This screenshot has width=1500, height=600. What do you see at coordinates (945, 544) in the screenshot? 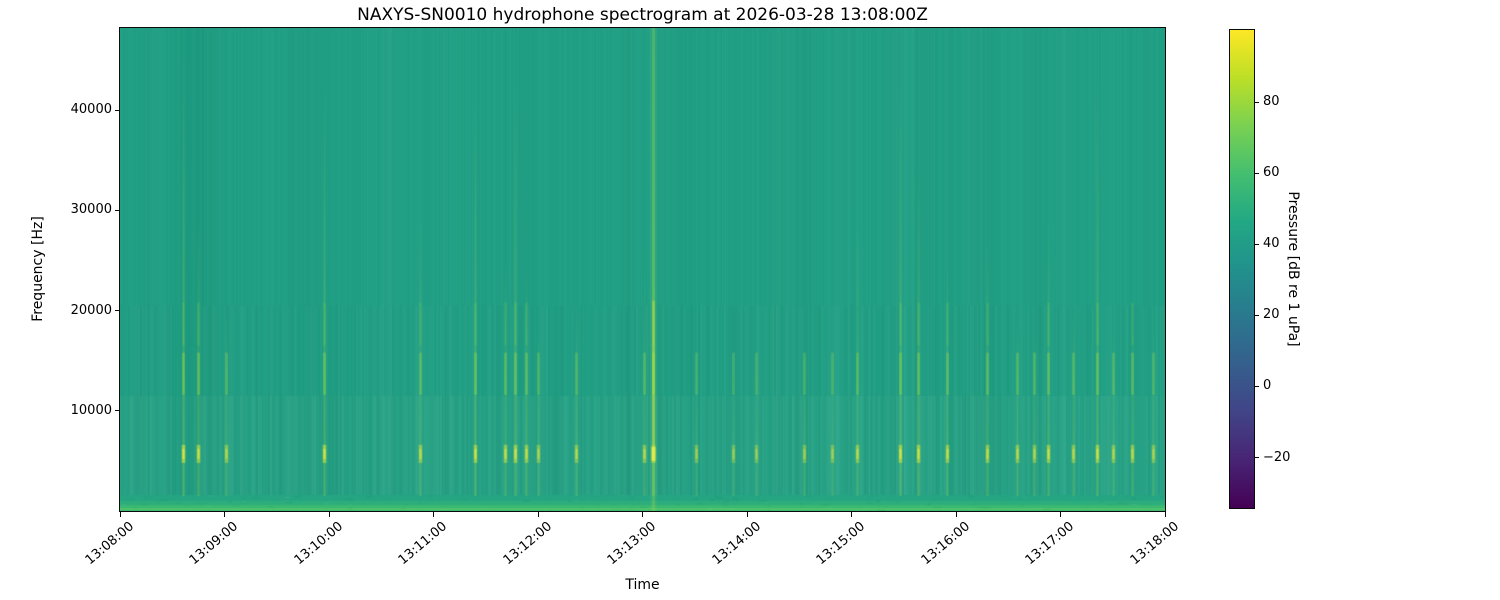
I see `x-tick-label: 13:16:00` at bounding box center [945, 544].